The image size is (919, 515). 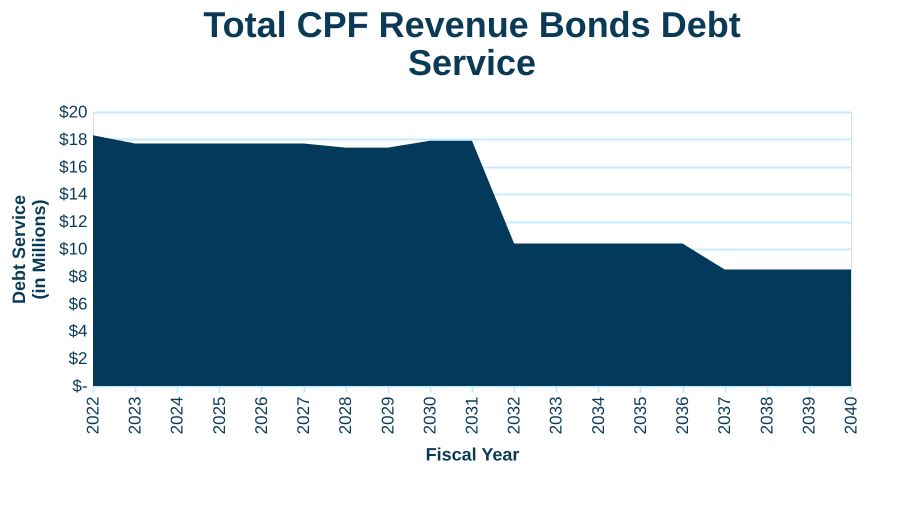 What do you see at coordinates (78, 304) in the screenshot?
I see `y-tick-label: $6` at bounding box center [78, 304].